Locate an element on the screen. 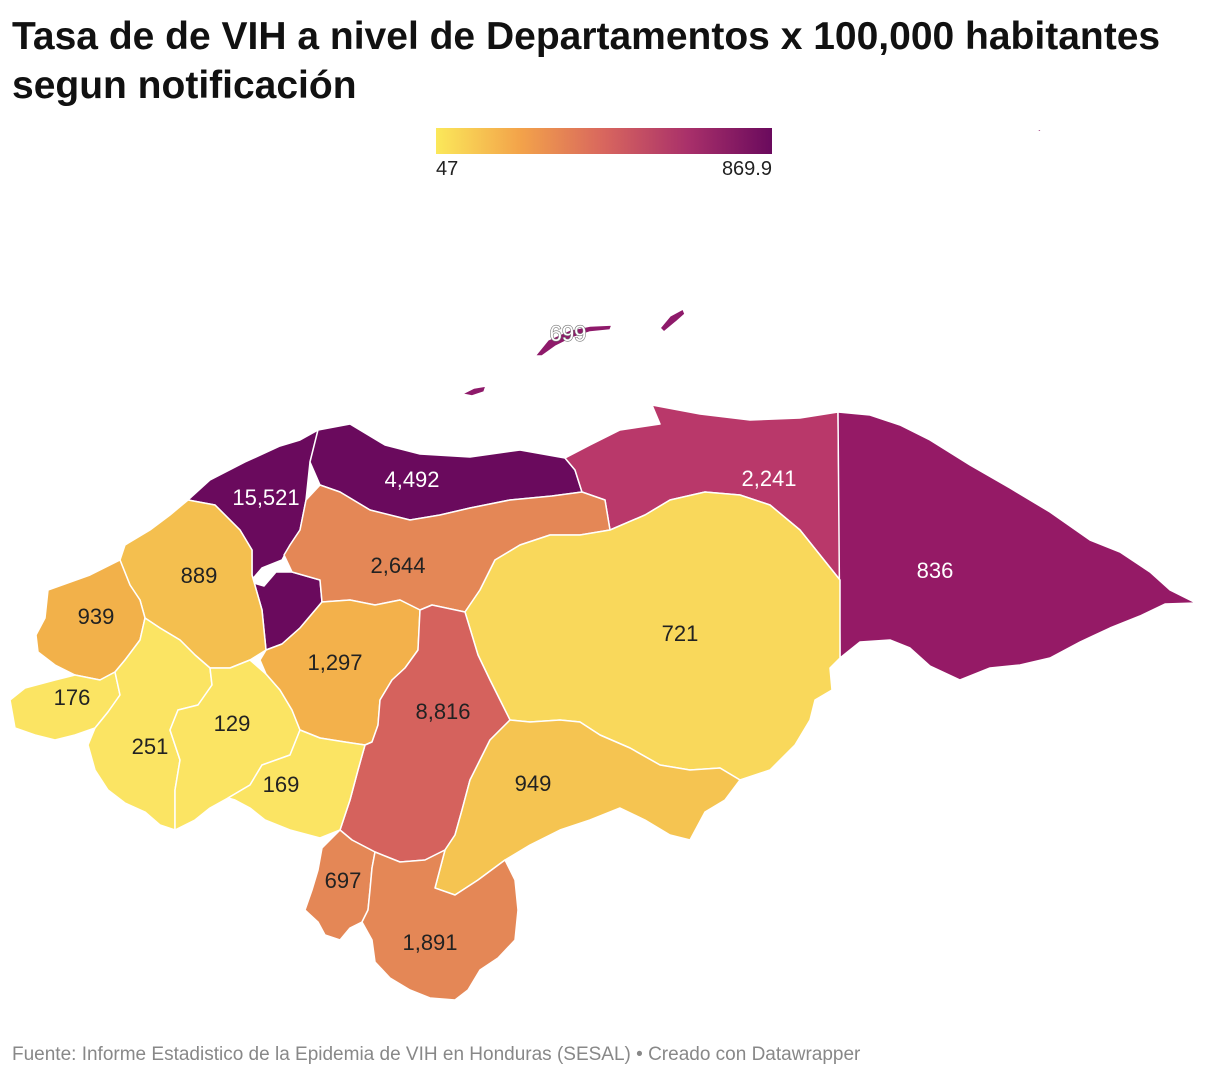  label-intibuca: 129 is located at coordinates (232, 723).